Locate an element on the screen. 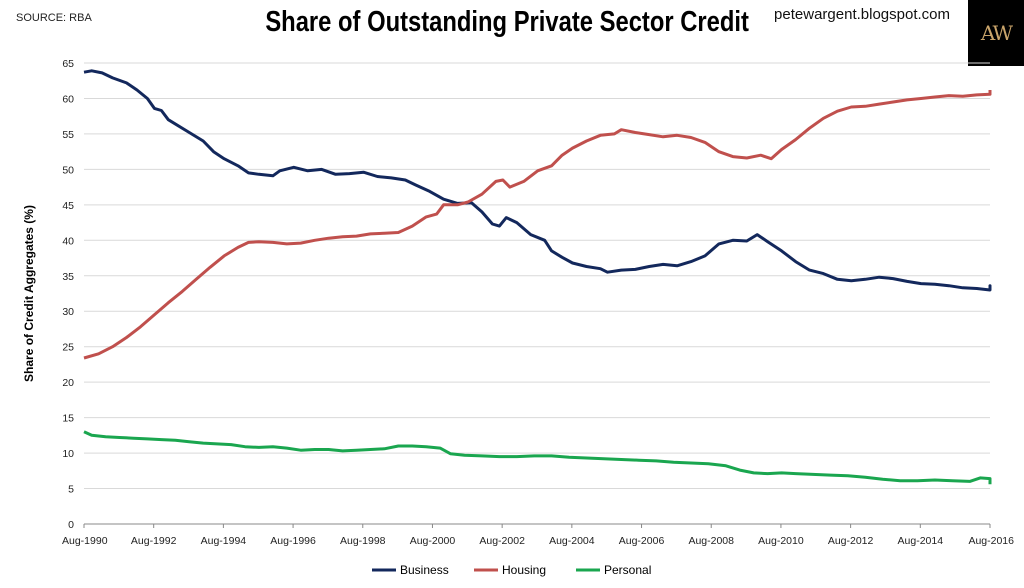  legend-label-housing: Housing is located at coordinates (524, 570).